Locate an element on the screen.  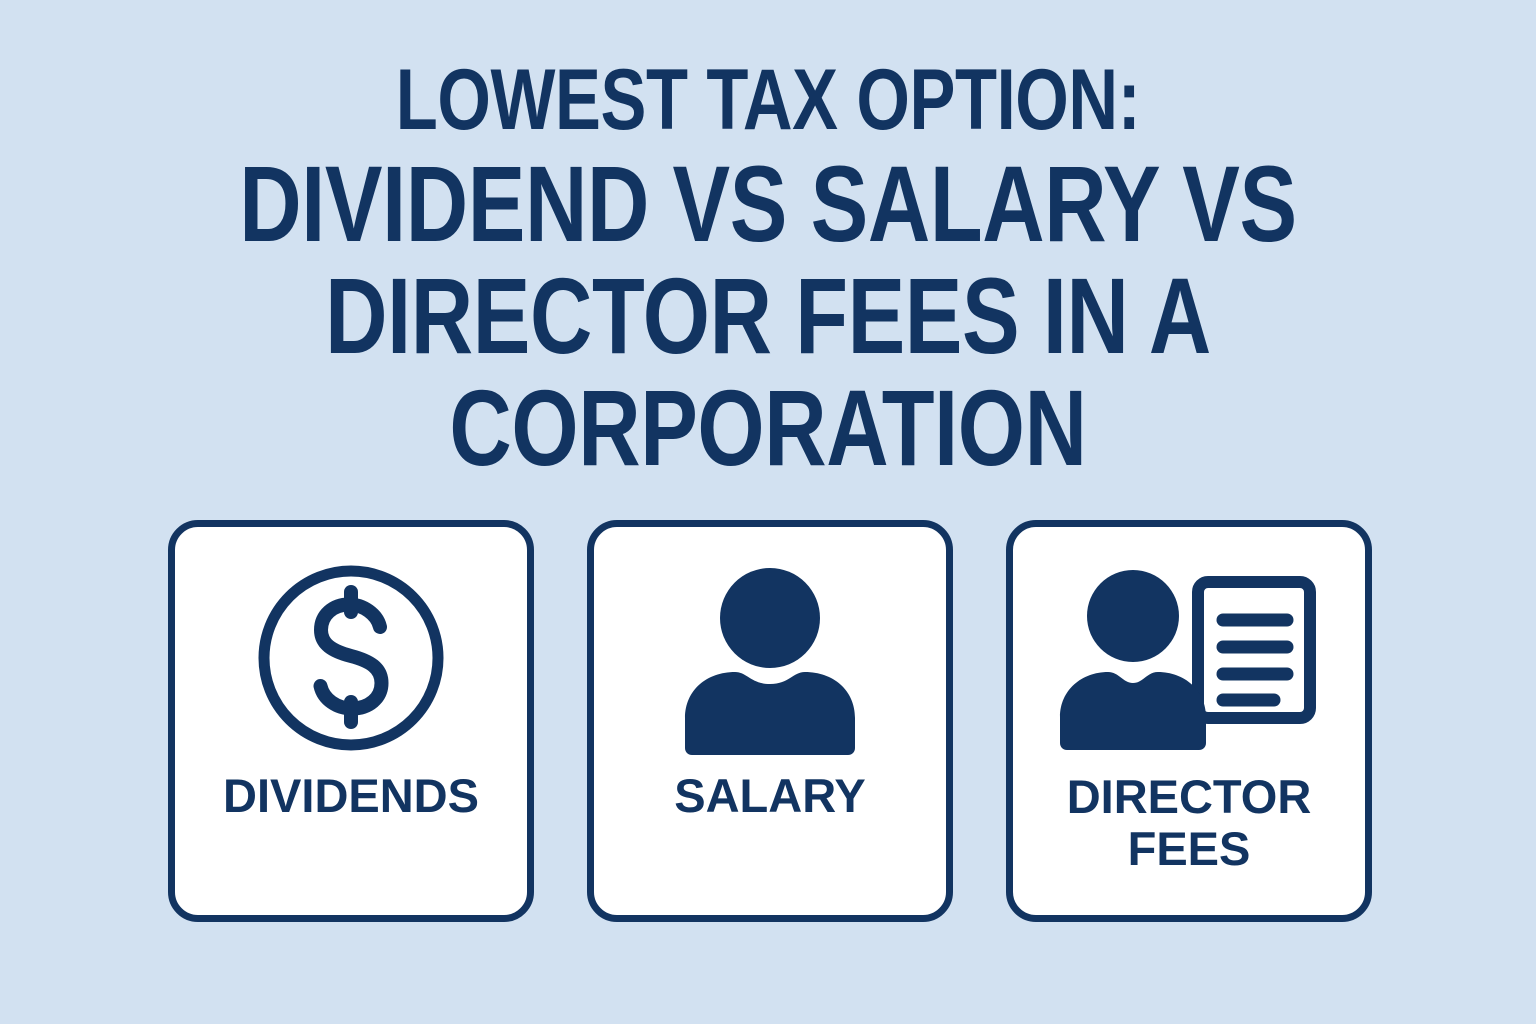
person-with-document-icon is located at coordinates (1189, 658).